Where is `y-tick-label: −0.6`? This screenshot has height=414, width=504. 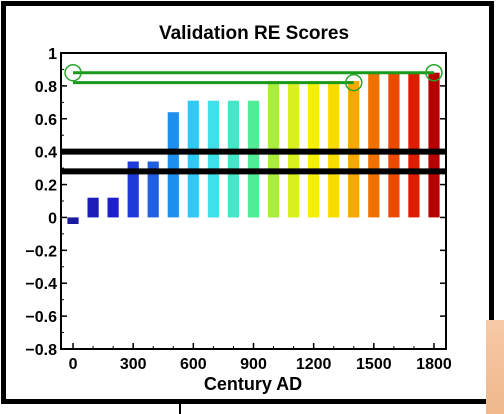
y-tick-label: −0.6 is located at coordinates (41, 317).